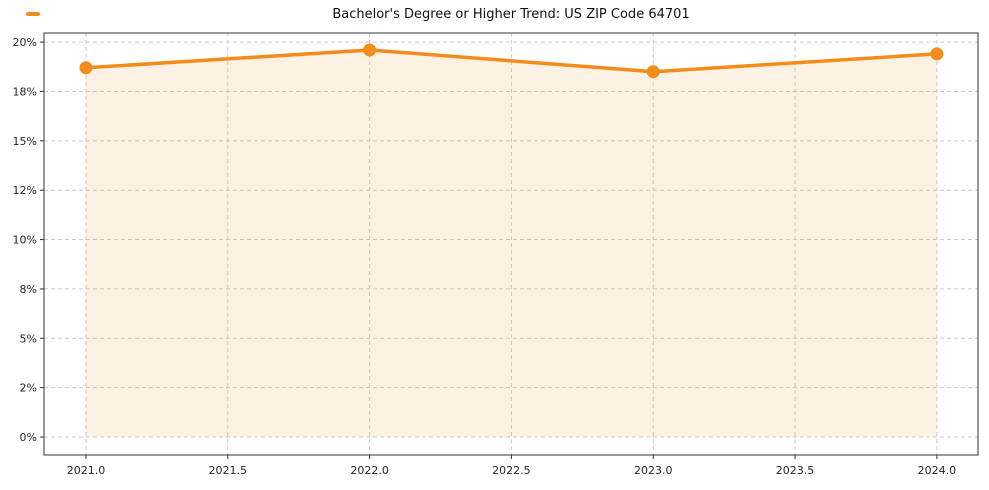 This screenshot has width=989, height=490. I want to click on y-tick-label: 12%, so click(25, 190).